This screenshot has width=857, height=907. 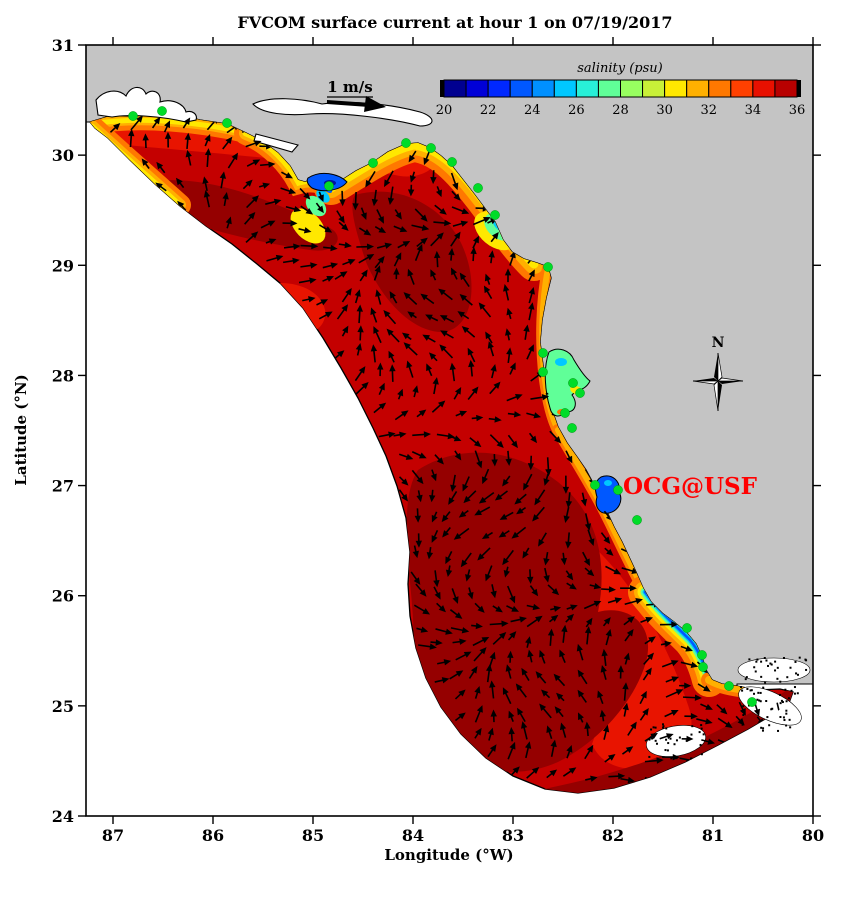 I want to click on x-tick-label: 86, so click(x=213, y=835).